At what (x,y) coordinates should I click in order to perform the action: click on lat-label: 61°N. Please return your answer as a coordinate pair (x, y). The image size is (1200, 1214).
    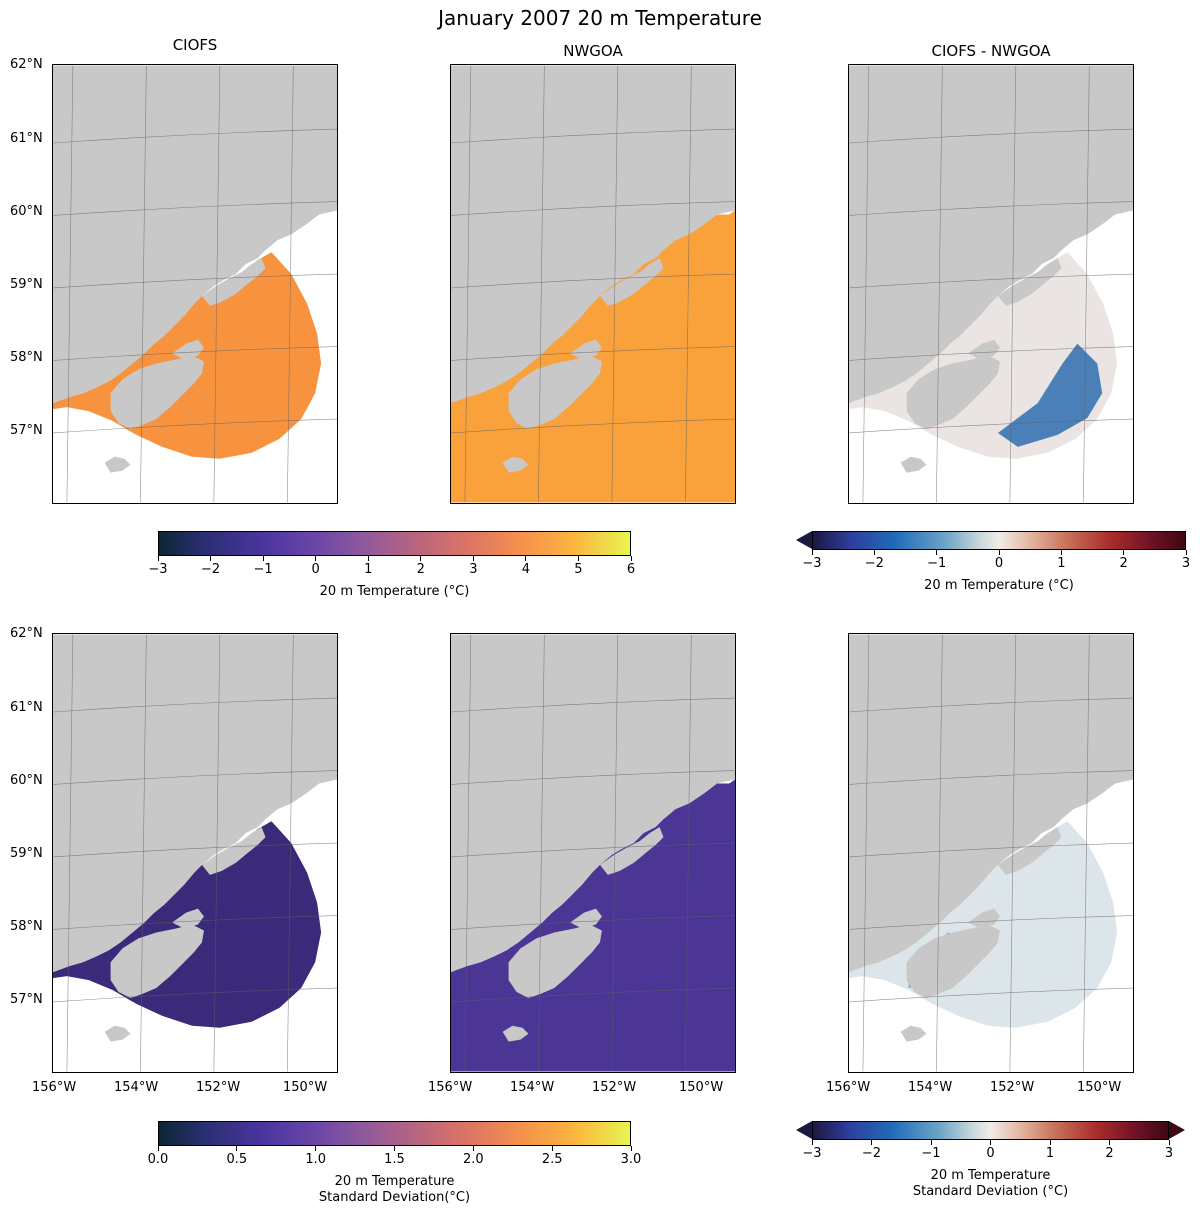
    Looking at the image, I should click on (26, 707).